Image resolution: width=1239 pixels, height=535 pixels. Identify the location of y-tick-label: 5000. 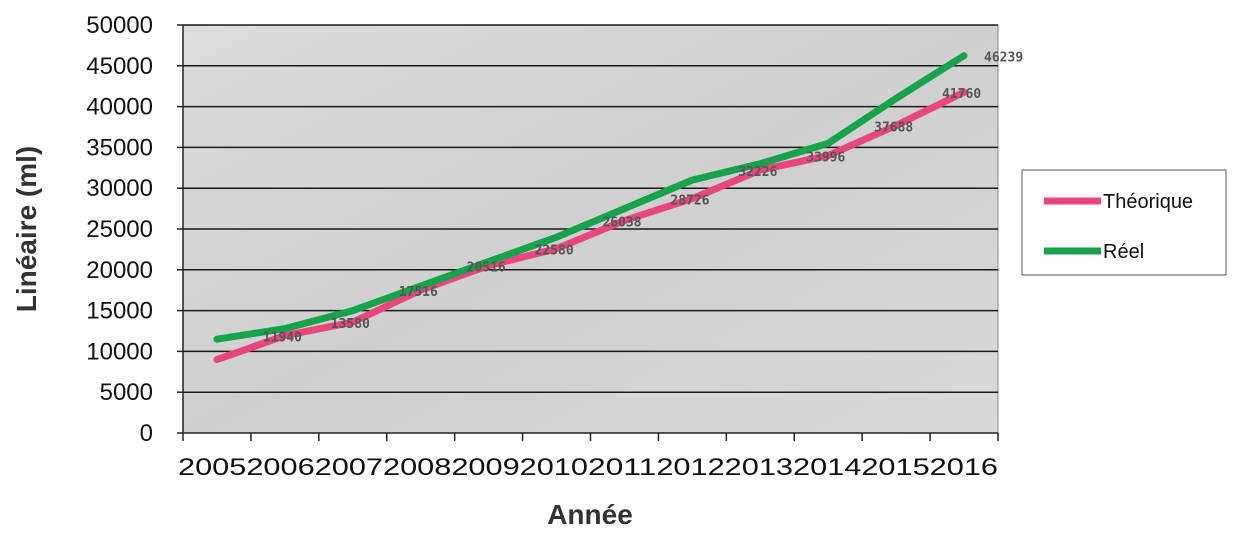
(126, 392).